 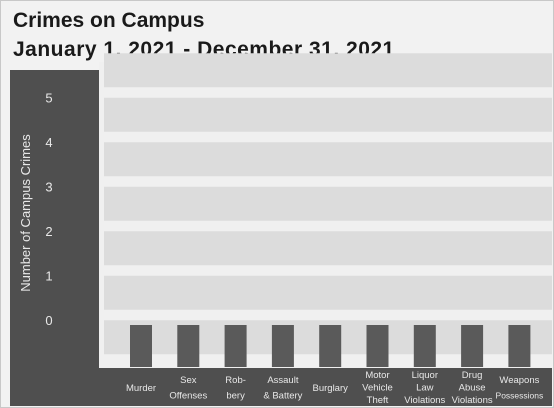 I want to click on x-tick-label: Murder, so click(x=141, y=388).